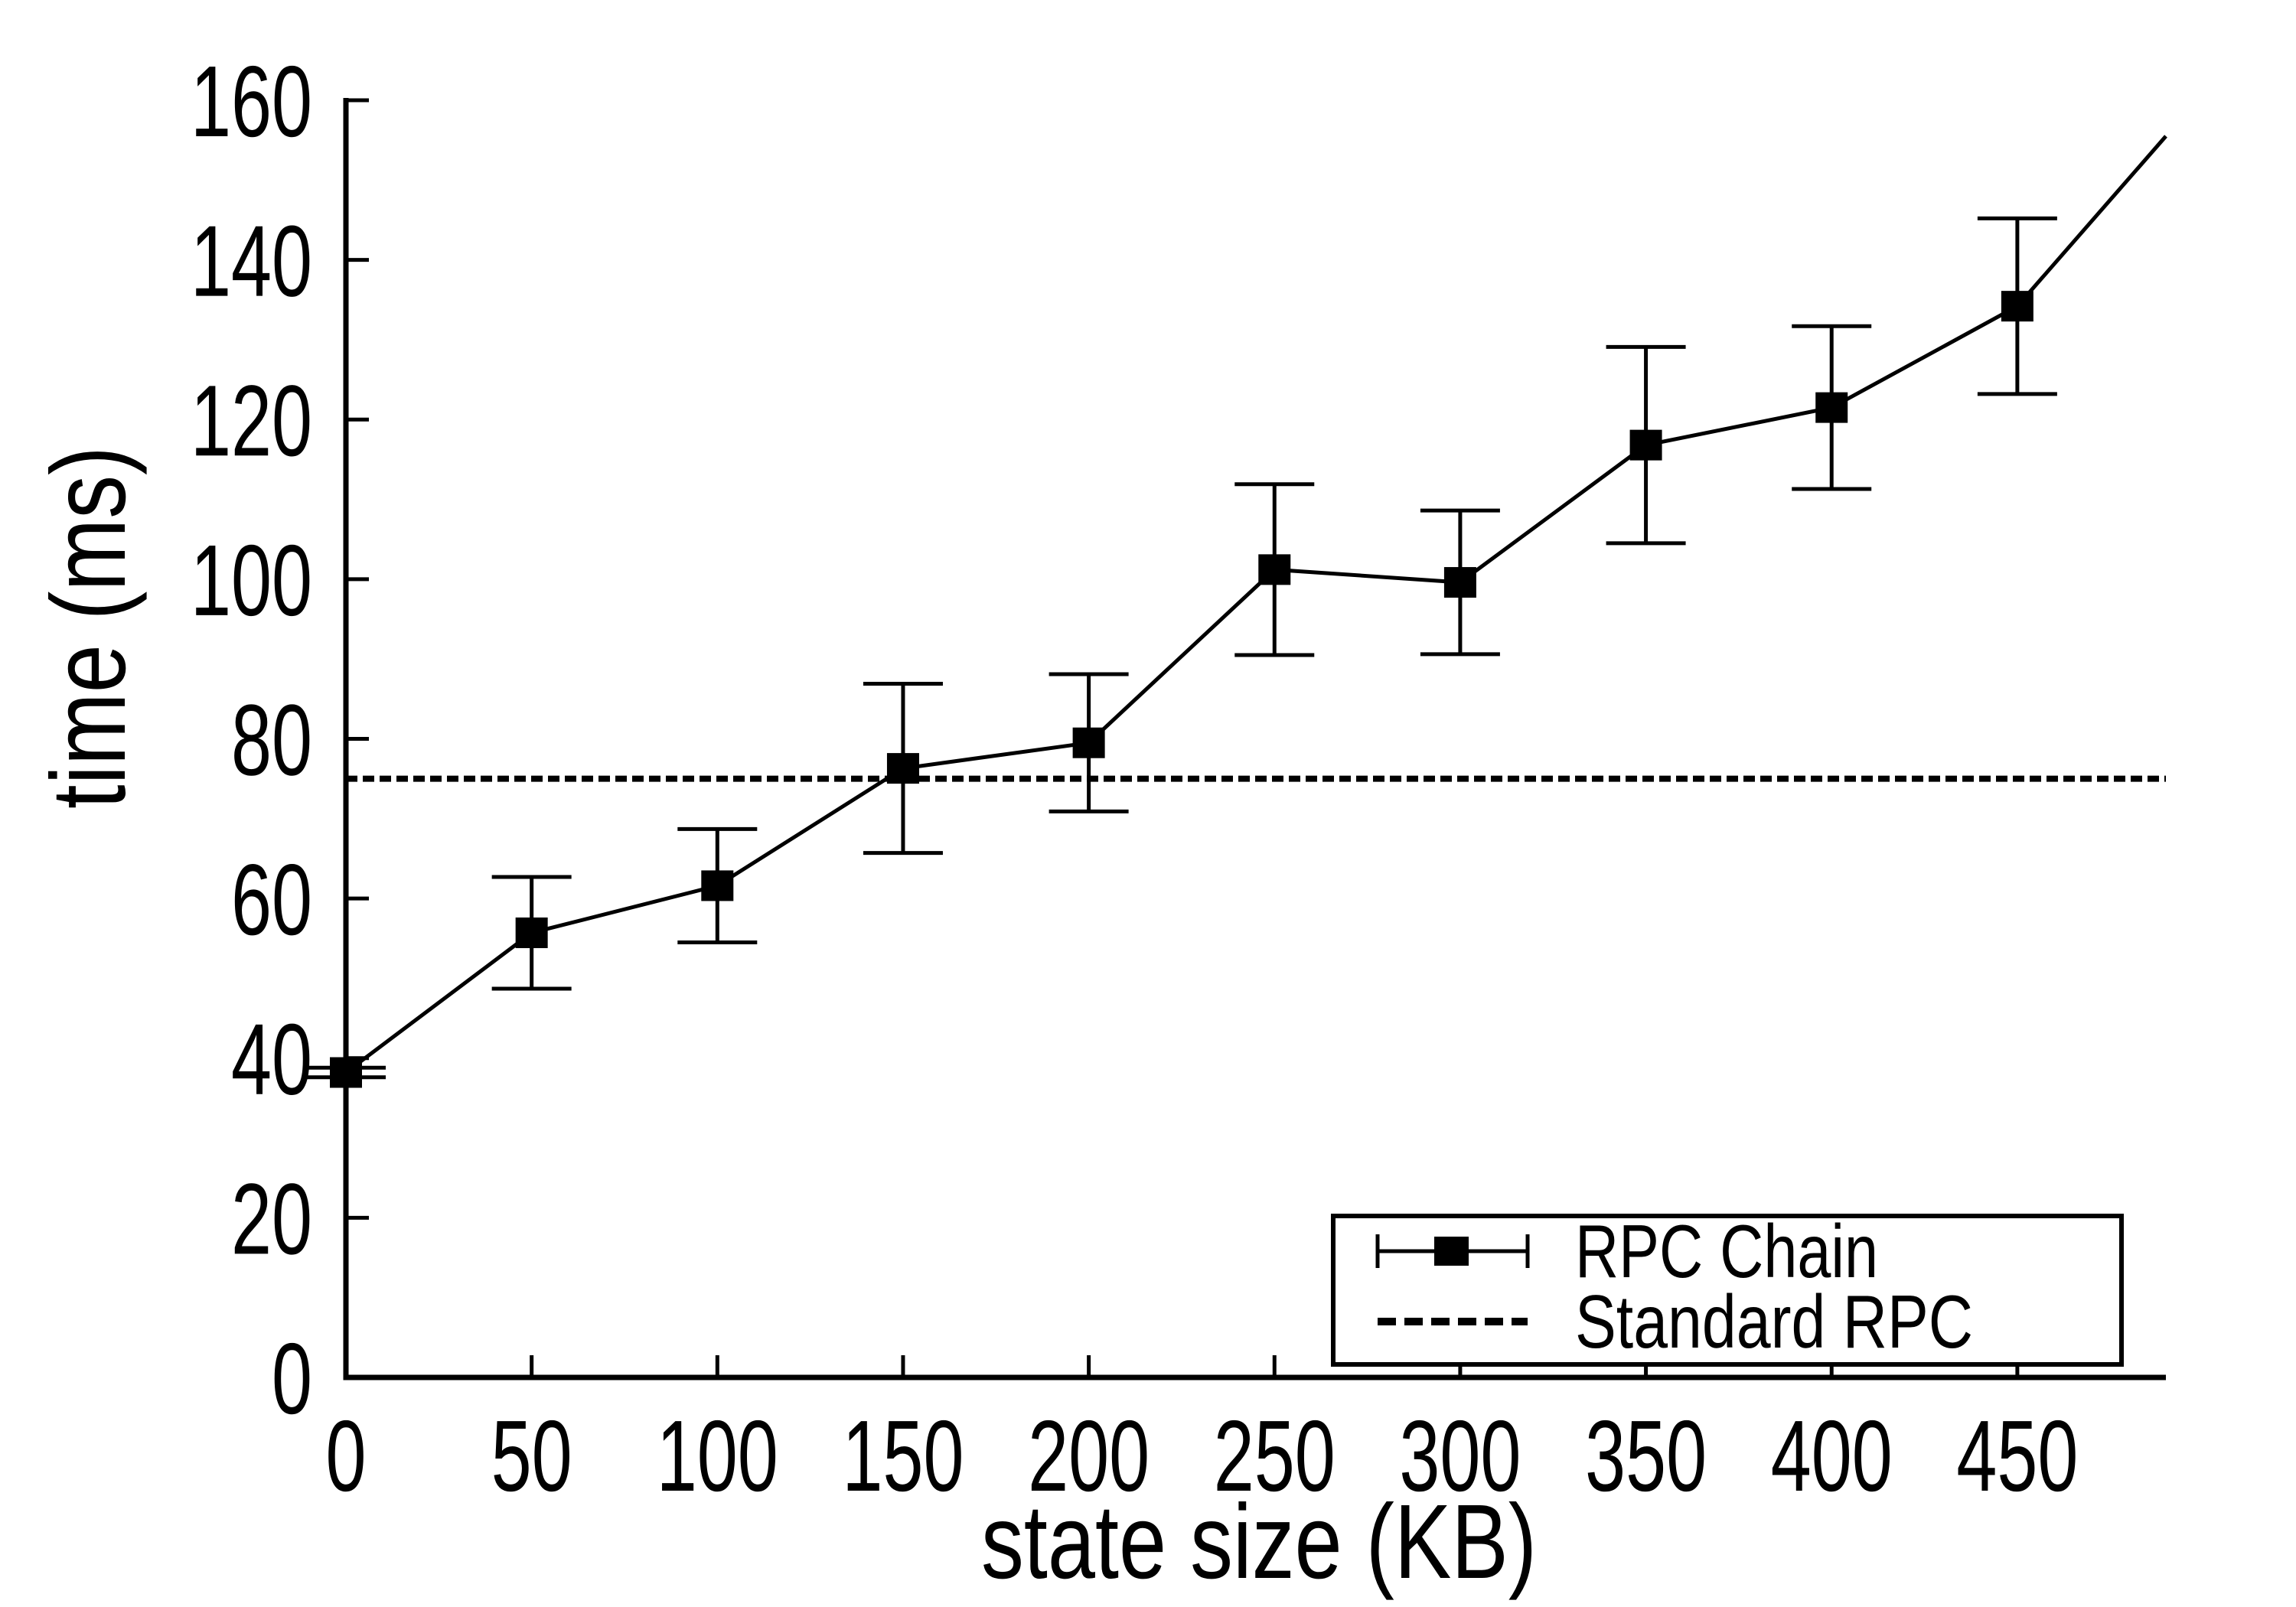  What do you see at coordinates (357, 739) in the screenshot?
I see `y-axis-ticks` at bounding box center [357, 739].